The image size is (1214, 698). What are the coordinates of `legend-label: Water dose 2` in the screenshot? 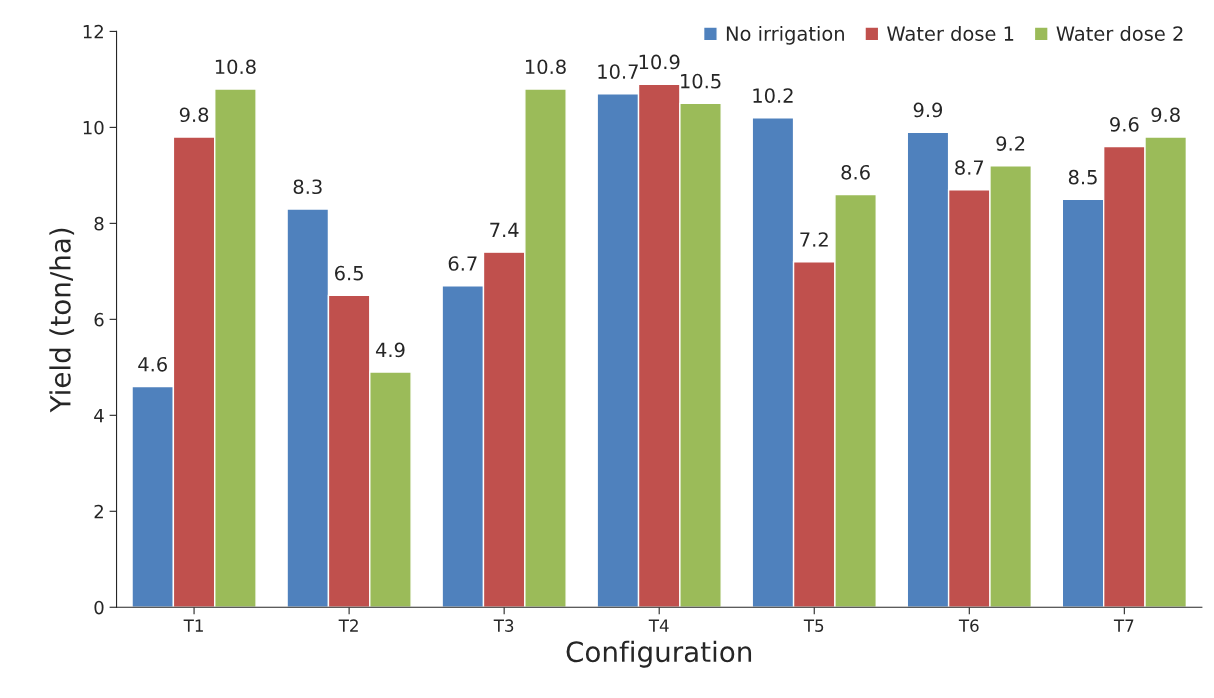 It's located at (1119, 33).